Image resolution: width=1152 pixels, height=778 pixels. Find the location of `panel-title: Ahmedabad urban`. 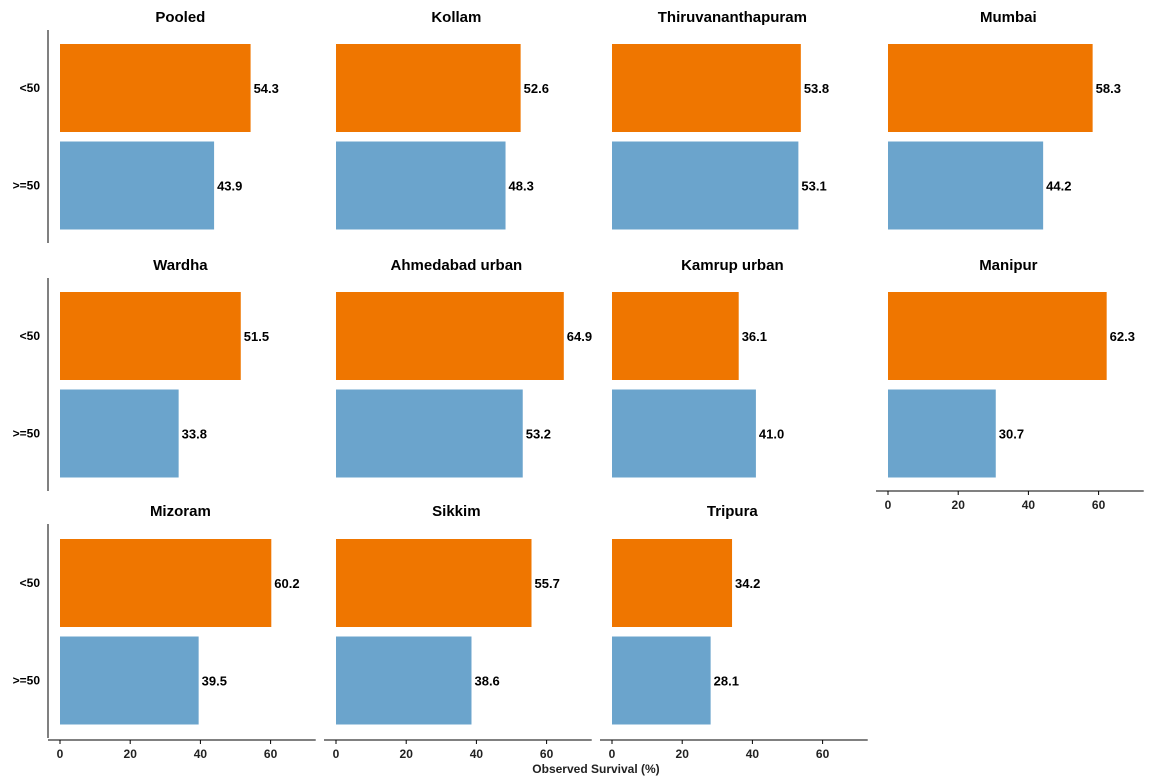

panel-title: Ahmedabad urban is located at coordinates (457, 265).